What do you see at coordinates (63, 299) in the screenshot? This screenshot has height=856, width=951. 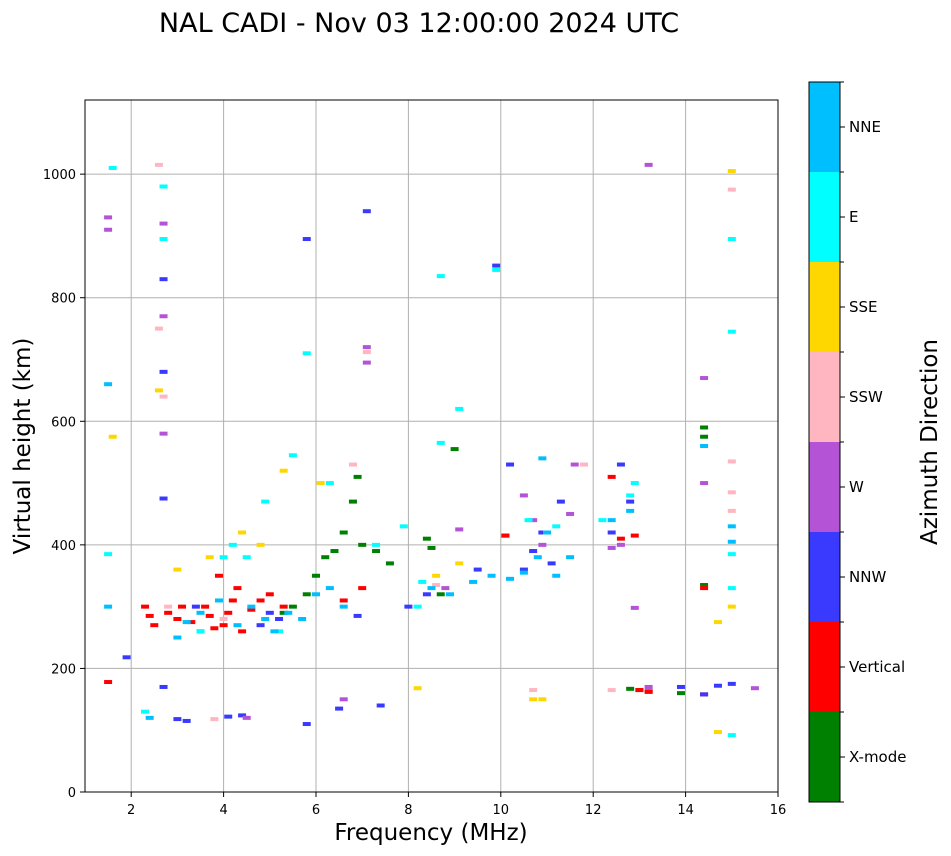 I see `y-tick-label: 800` at bounding box center [63, 299].